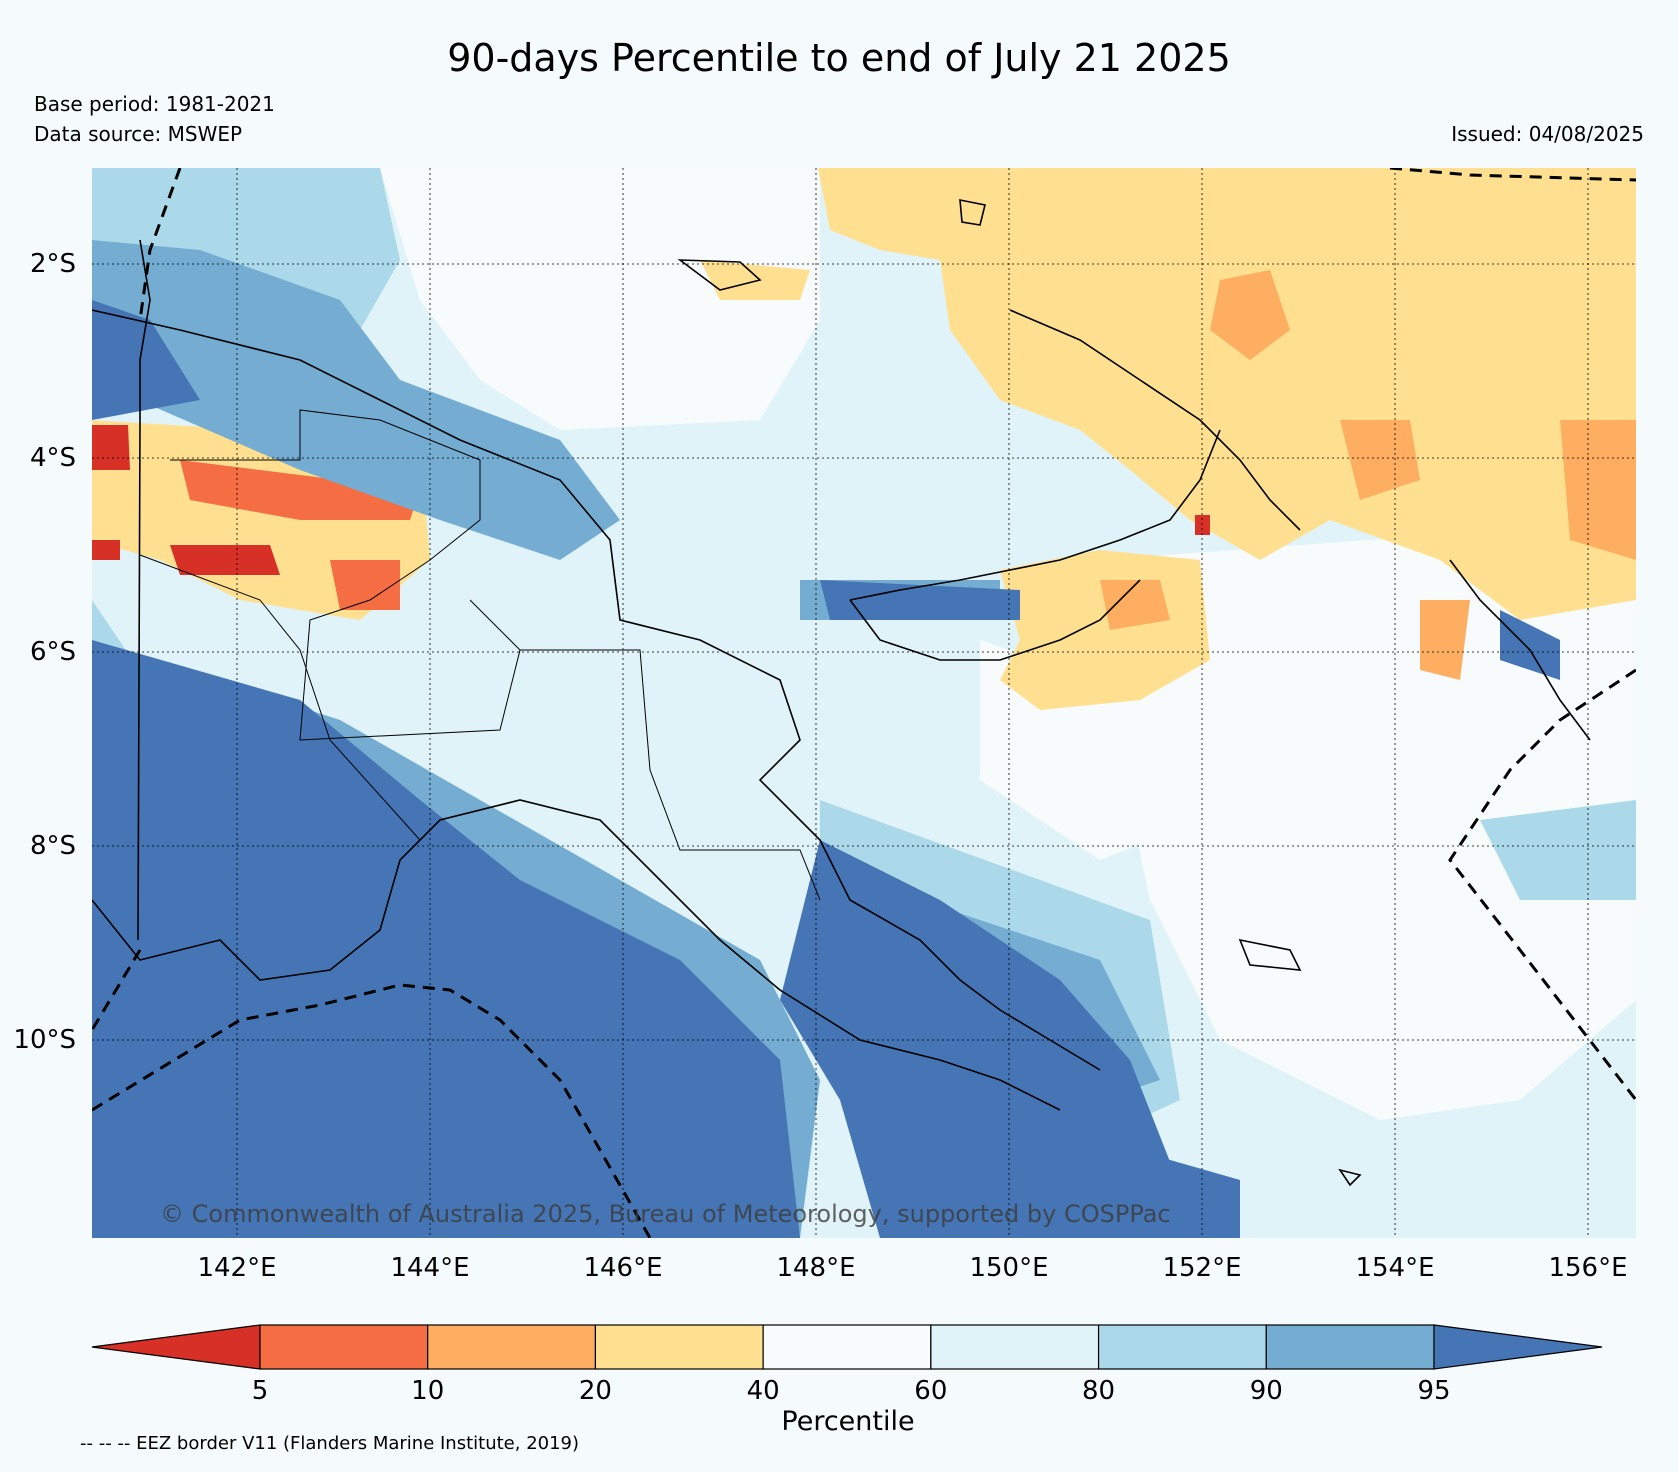 Image resolution: width=1678 pixels, height=1472 pixels. Describe the element at coordinates (176, 1347) in the screenshot. I see `colorbar-extend-low` at that location.